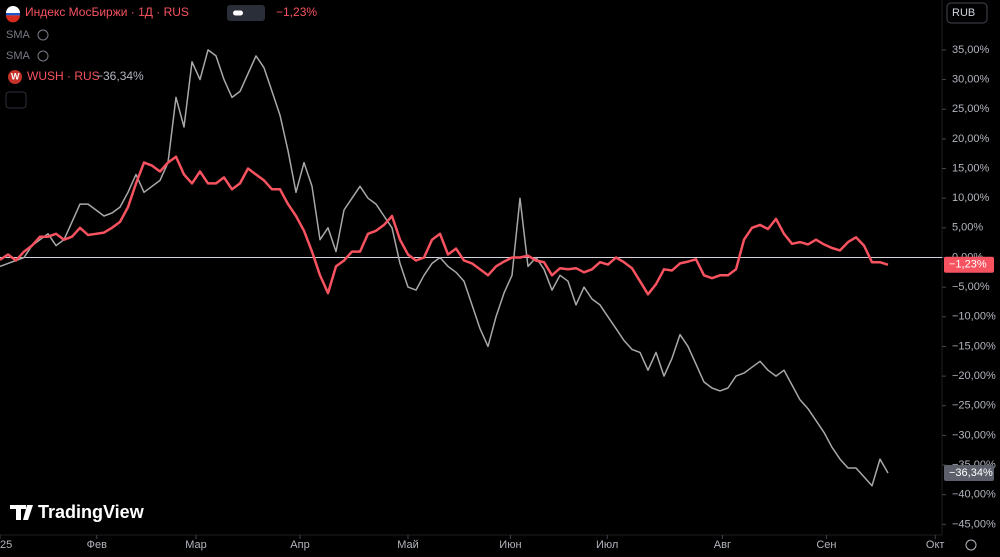 This screenshot has height=557, width=1000. Describe the element at coordinates (974, 495) in the screenshot. I see `y-tick-label: −40,00%` at that location.